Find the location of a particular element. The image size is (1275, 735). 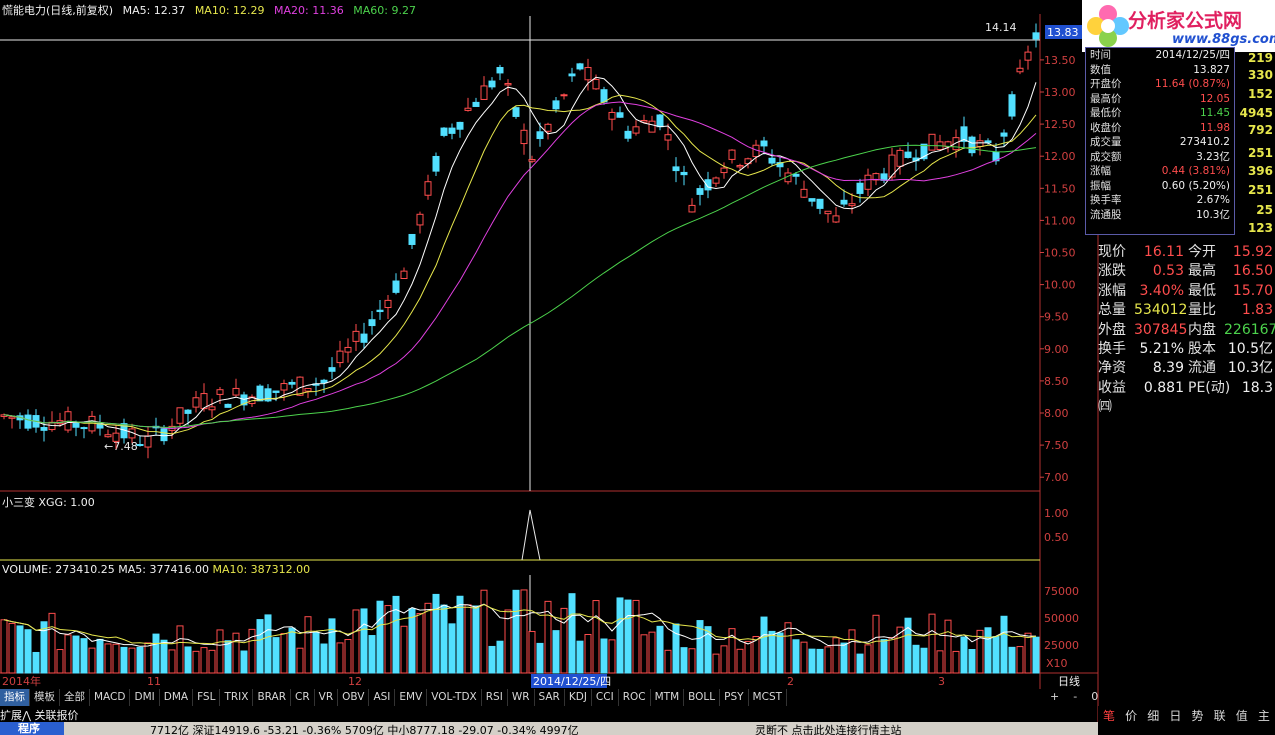

tab-mcst: MCST is located at coordinates (768, 697).